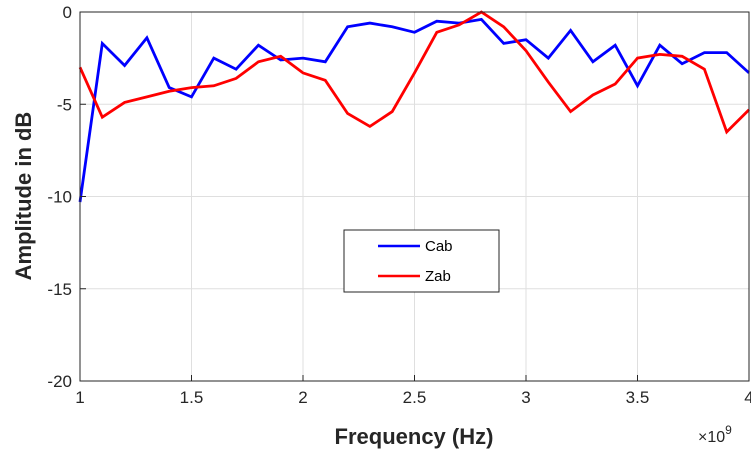  I want to click on legend: Cab Zab, so click(421, 261).